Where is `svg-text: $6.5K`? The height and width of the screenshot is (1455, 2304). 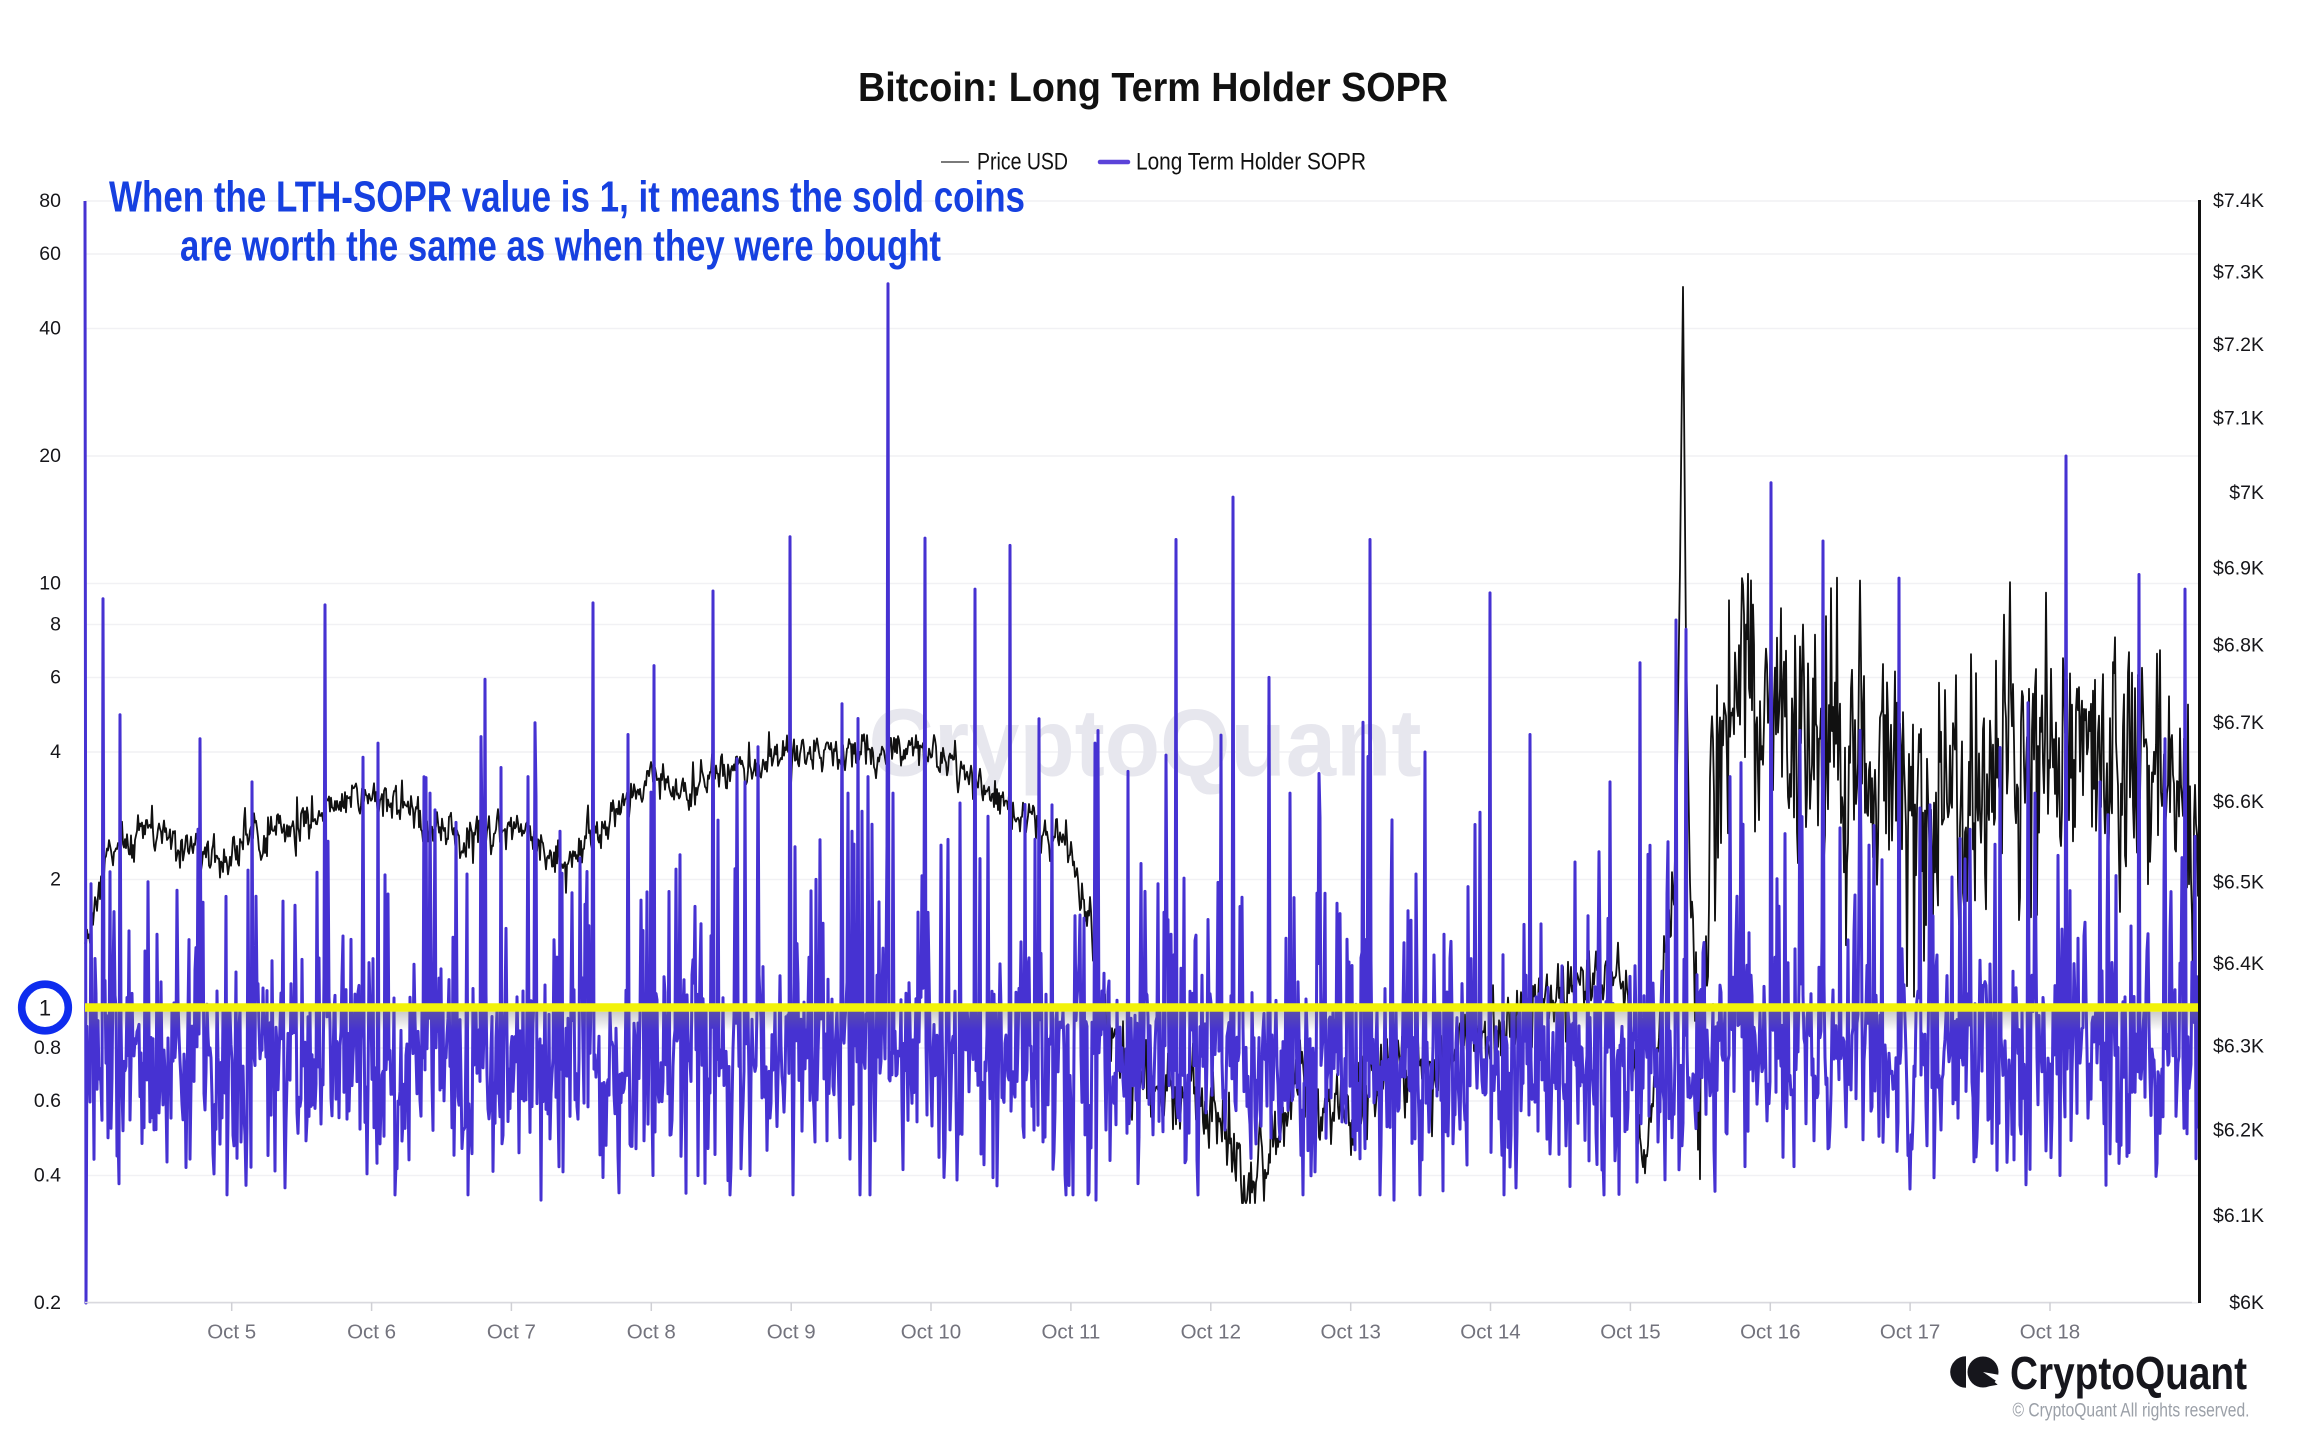 svg-text: $6.5K is located at coordinates (2238, 882).